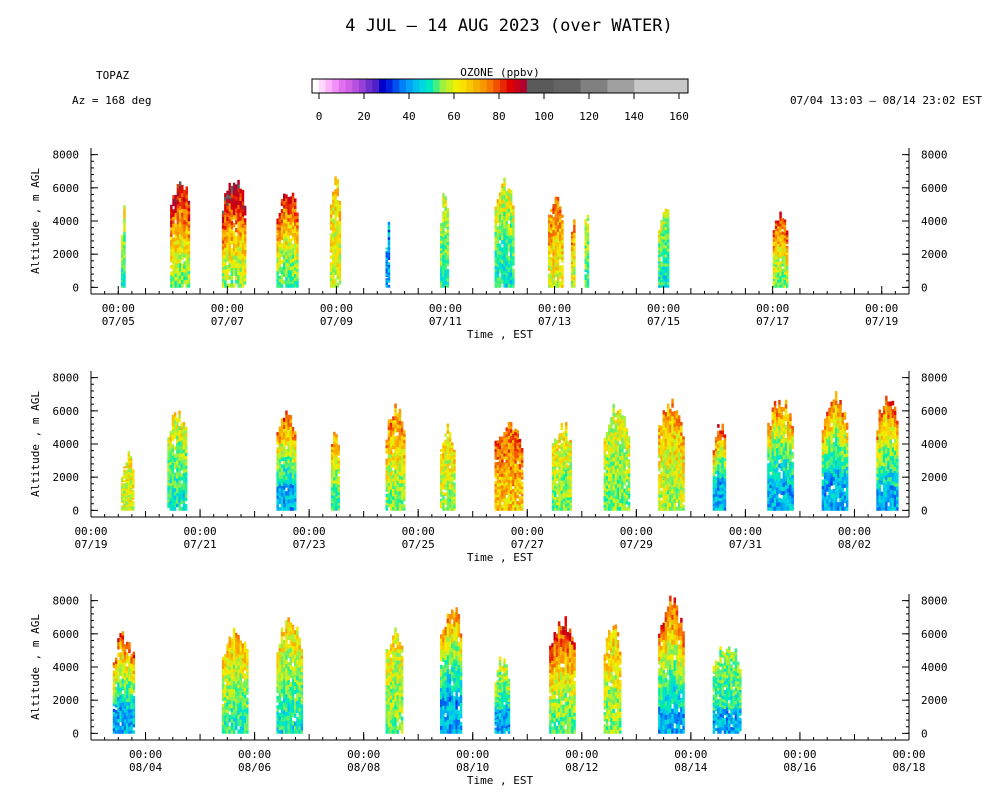  I want to click on colorbar-cell, so click(497, 86).